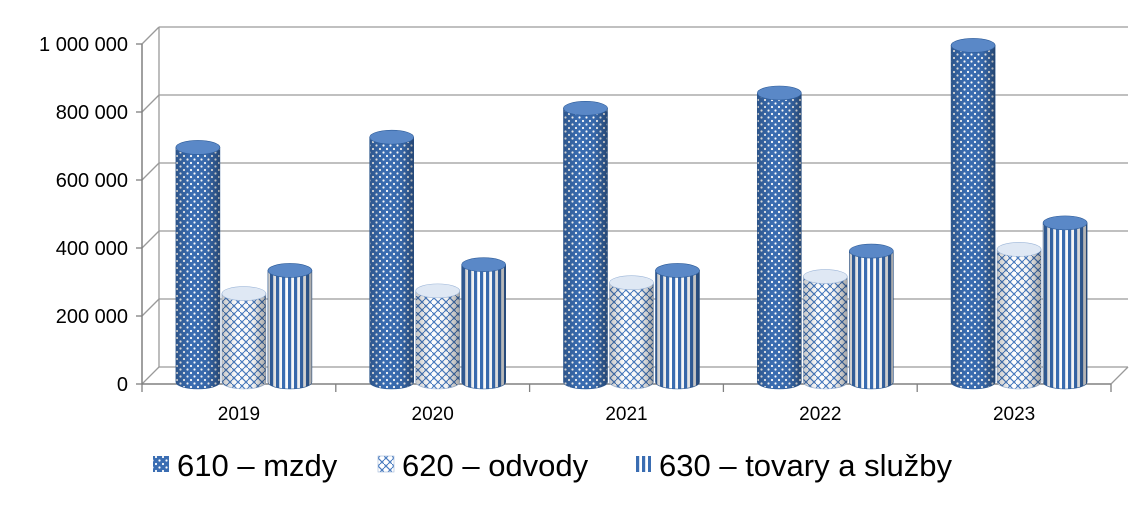 Image resolution: width=1134 pixels, height=510 pixels. What do you see at coordinates (122, 385) in the screenshot?
I see `y-tick-label: 0` at bounding box center [122, 385].